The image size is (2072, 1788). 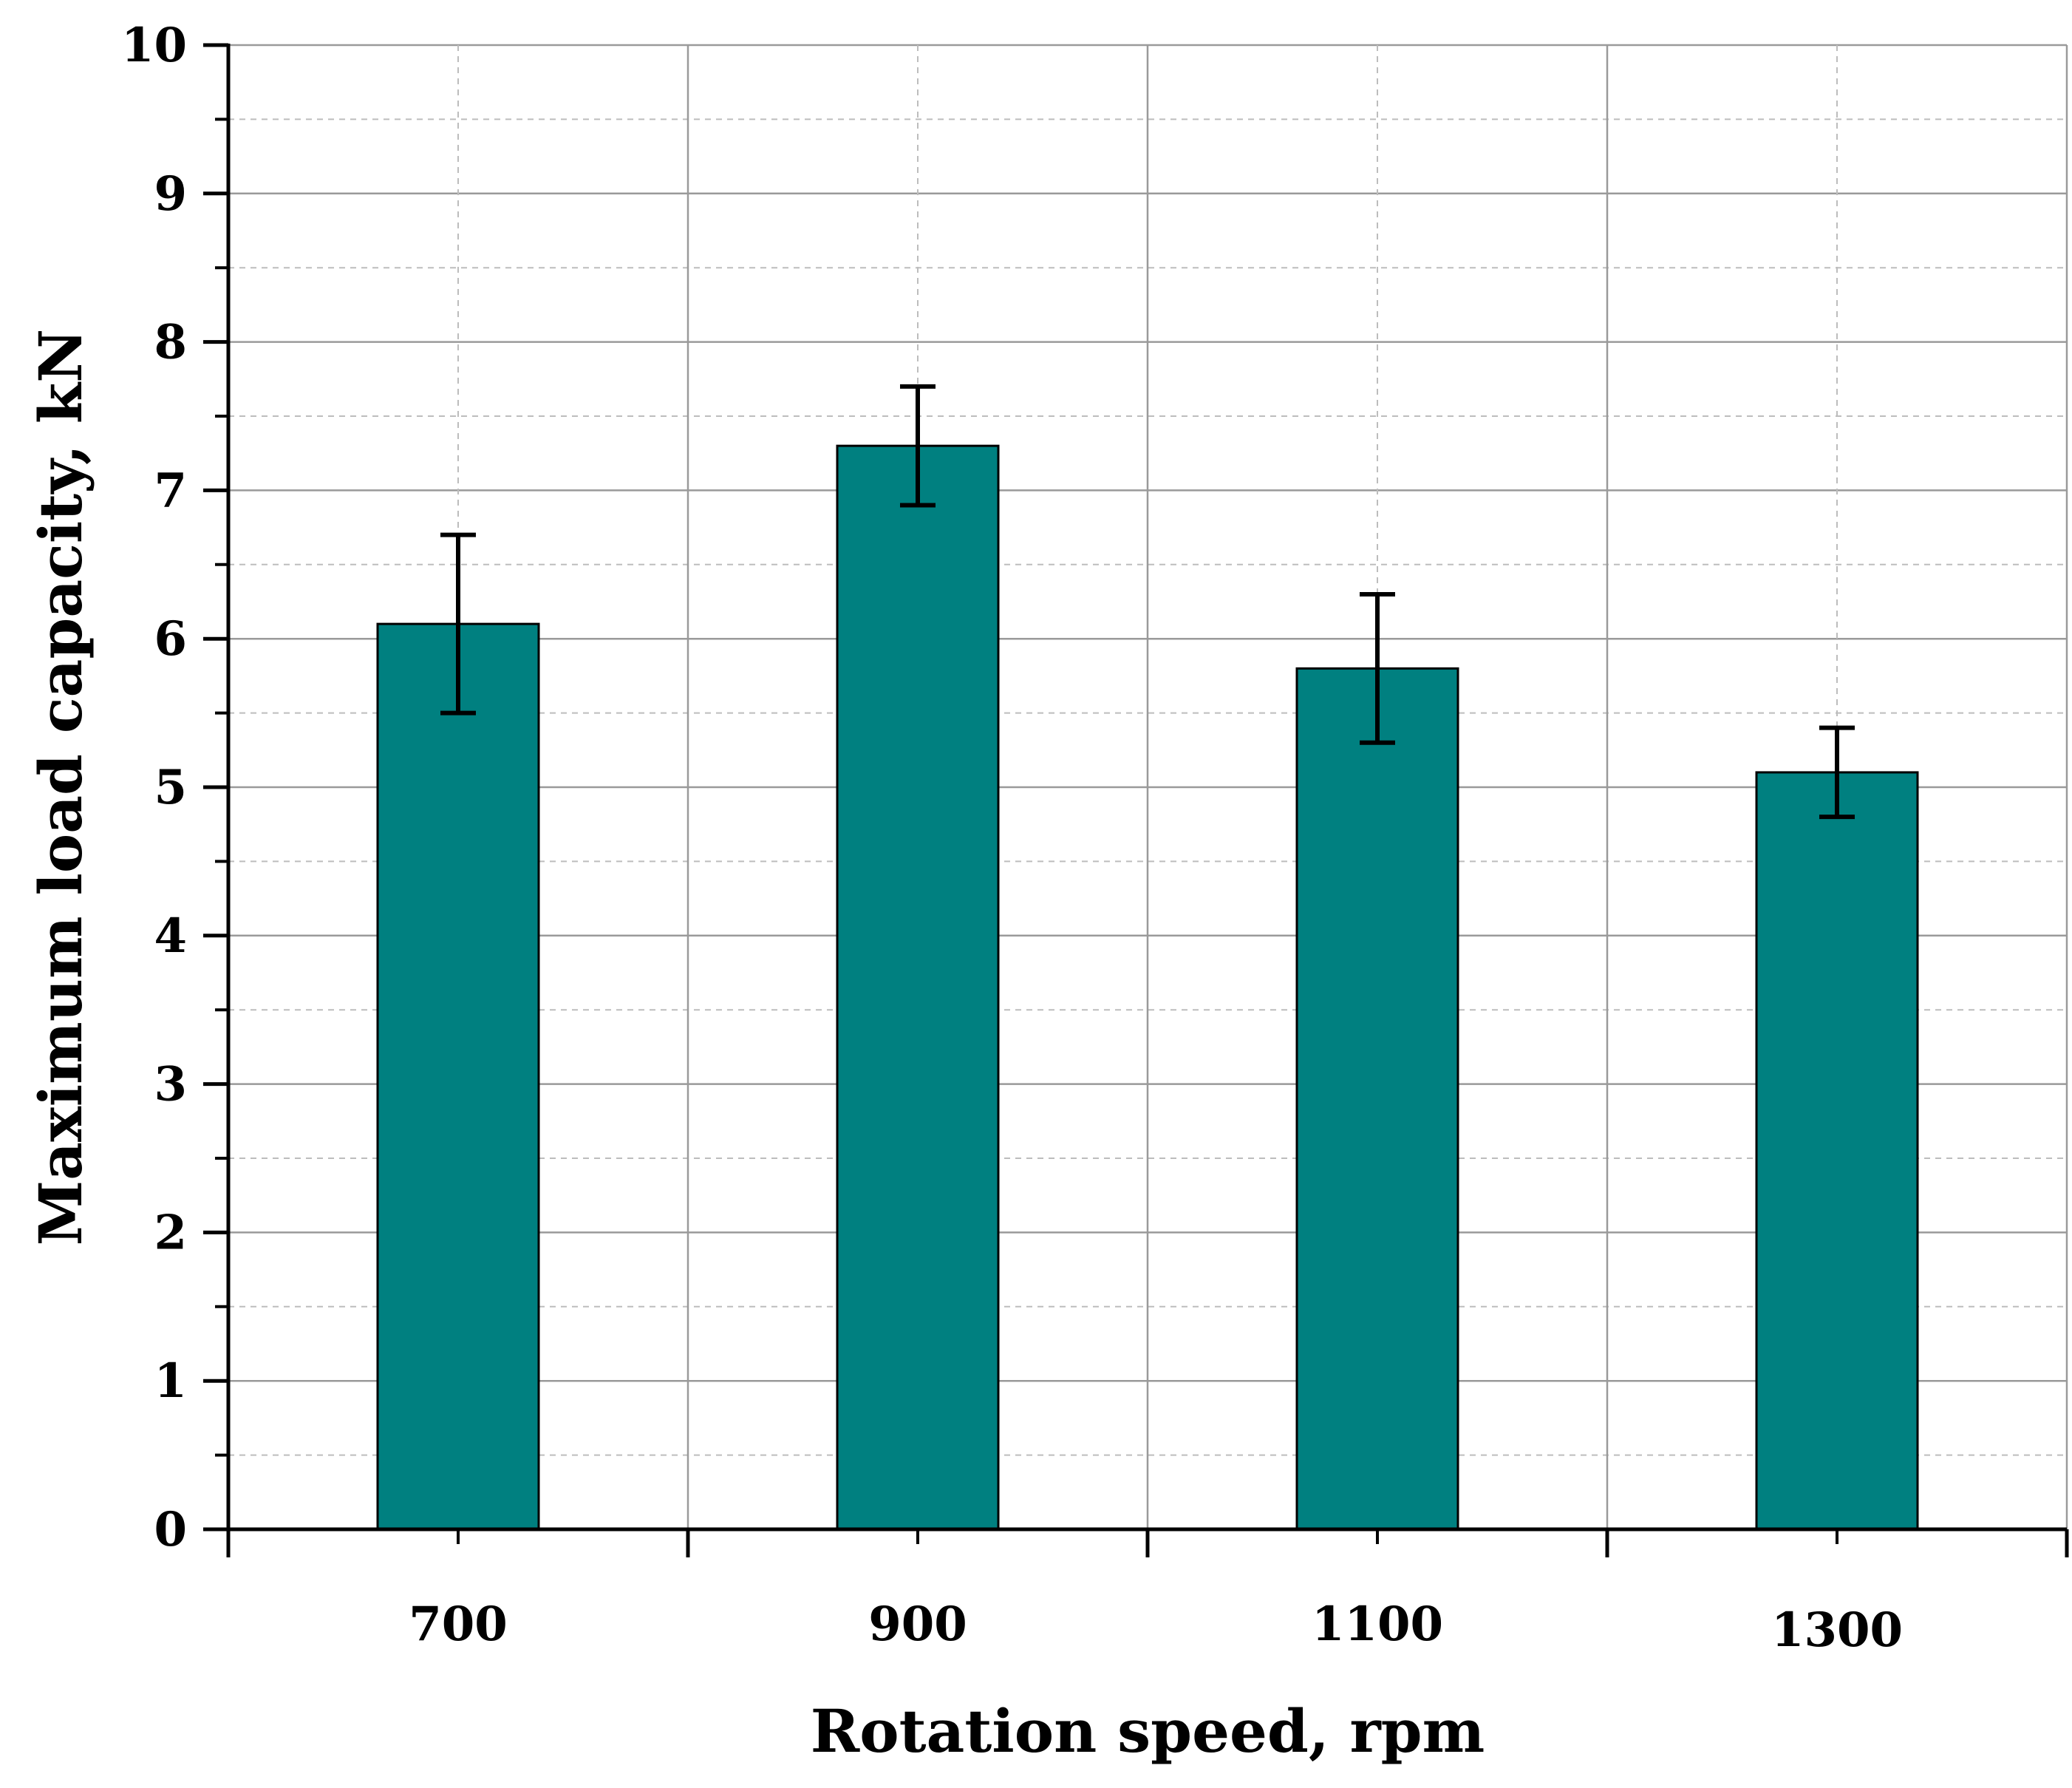 I want to click on x-tick-label: 1100, so click(x=1377, y=1624).